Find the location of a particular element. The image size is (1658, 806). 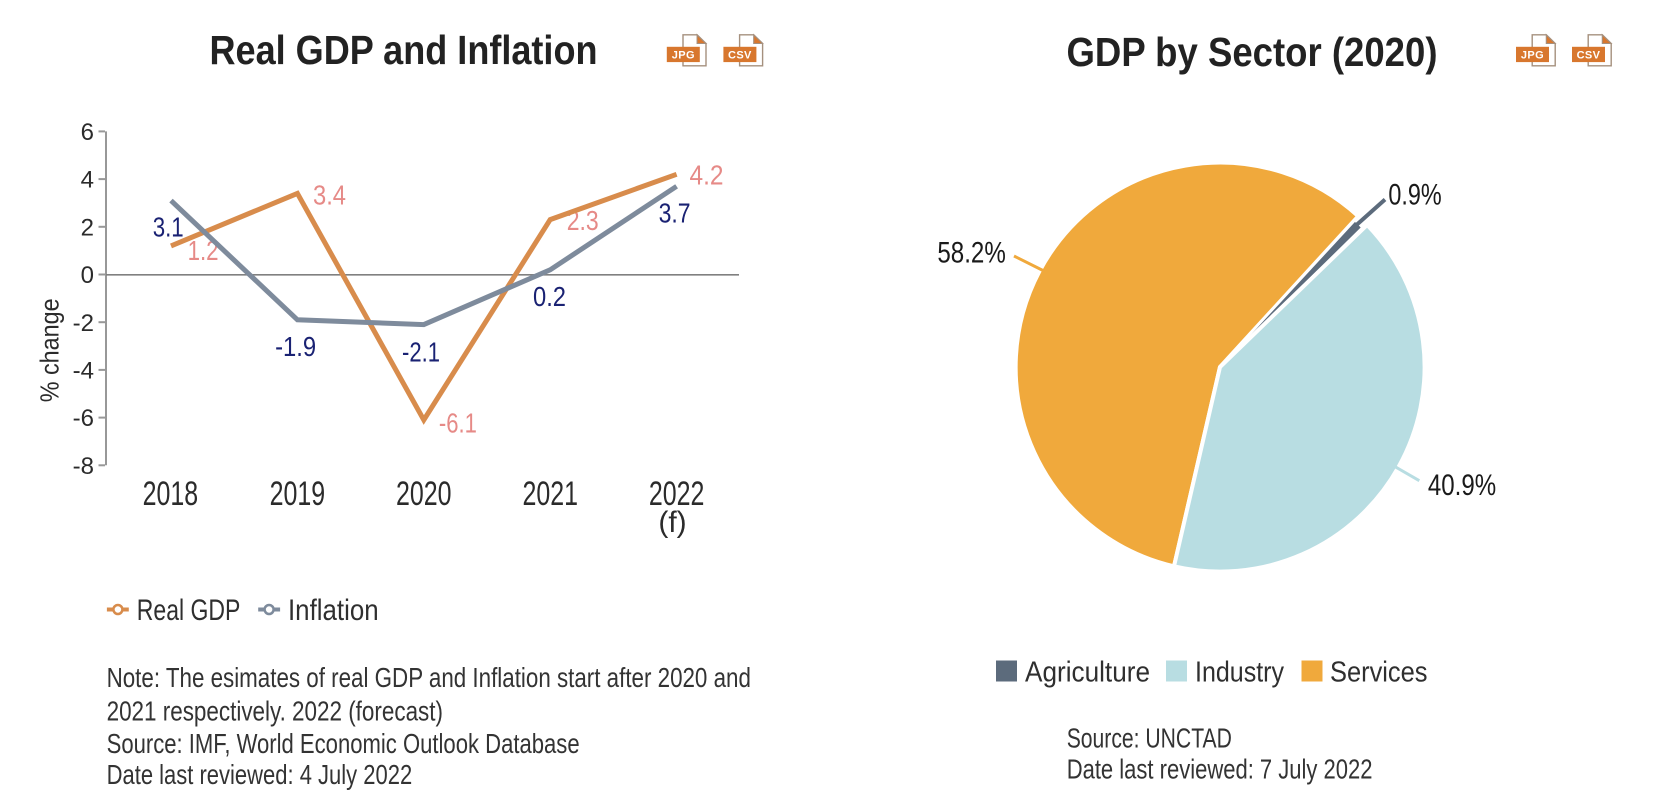

svg-text: Source: UNCTAD is located at coordinates (1149, 737).